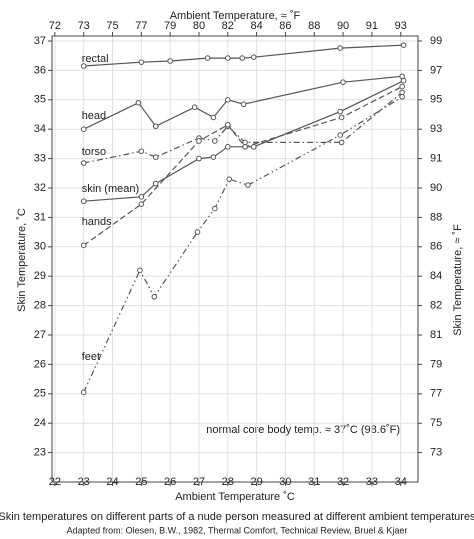 Image resolution: width=474 pixels, height=539 pixels. Describe the element at coordinates (285, 26) in the screenshot. I see `x2-tick-label: 86` at that location.